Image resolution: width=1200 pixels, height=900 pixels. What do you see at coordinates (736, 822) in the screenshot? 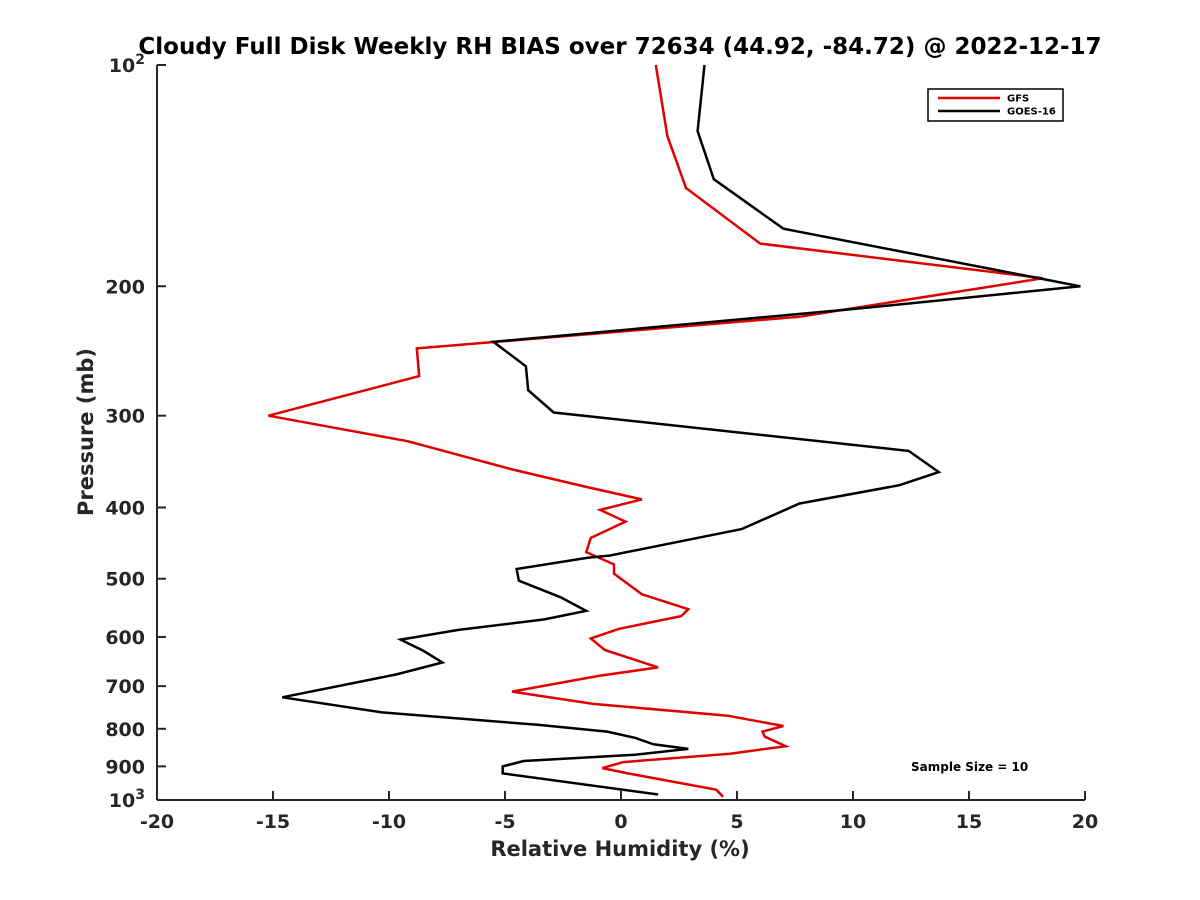
I see `x-tick-label: 5` at bounding box center [736, 822].